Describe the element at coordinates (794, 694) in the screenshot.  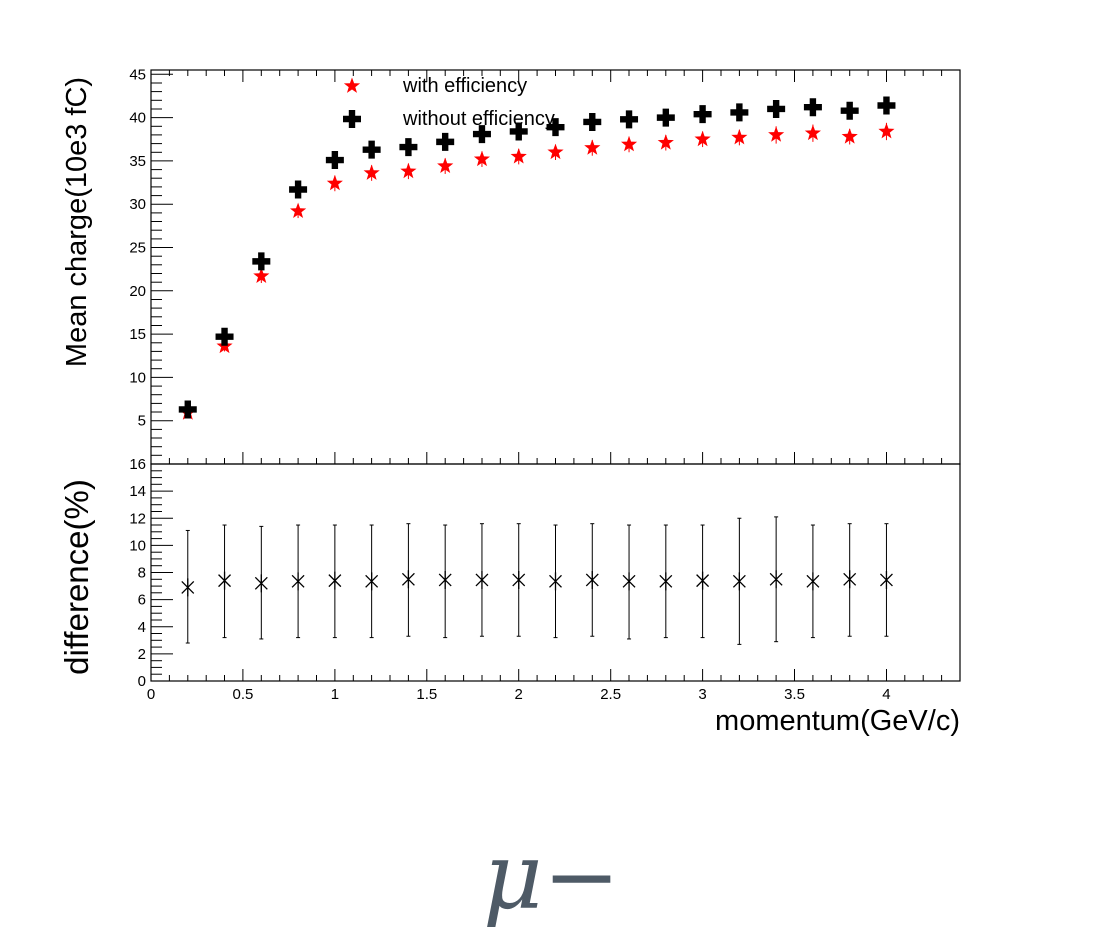
I see `x-tick-label: 3.5` at that location.